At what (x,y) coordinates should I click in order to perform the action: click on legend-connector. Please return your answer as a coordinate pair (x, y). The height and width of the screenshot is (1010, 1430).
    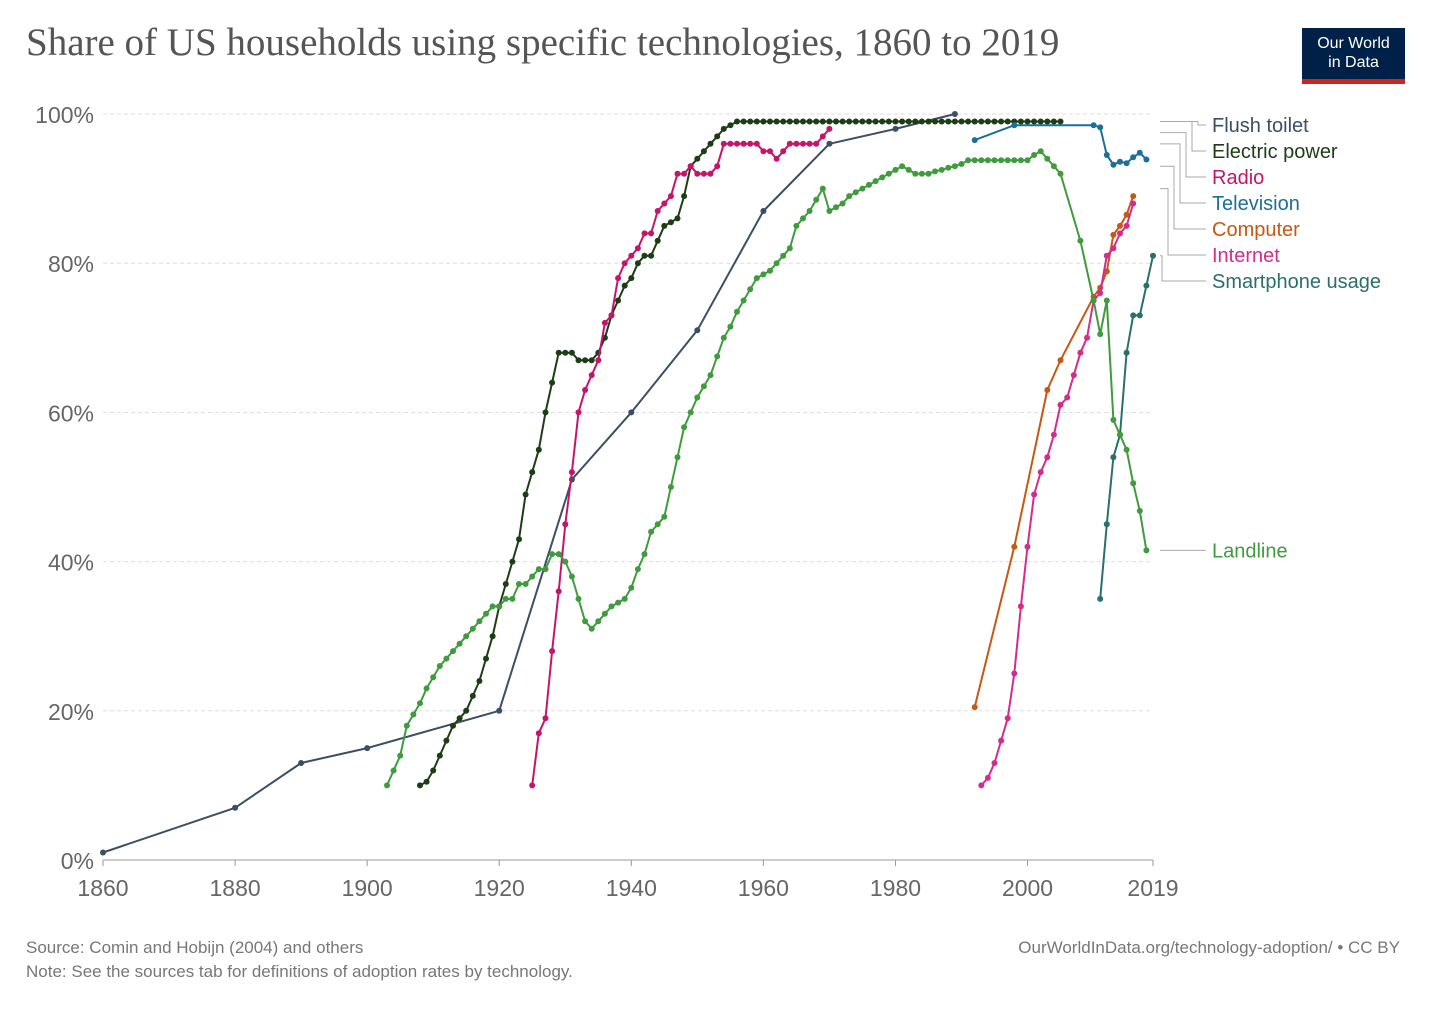
    Looking at the image, I should click on (1183, 123).